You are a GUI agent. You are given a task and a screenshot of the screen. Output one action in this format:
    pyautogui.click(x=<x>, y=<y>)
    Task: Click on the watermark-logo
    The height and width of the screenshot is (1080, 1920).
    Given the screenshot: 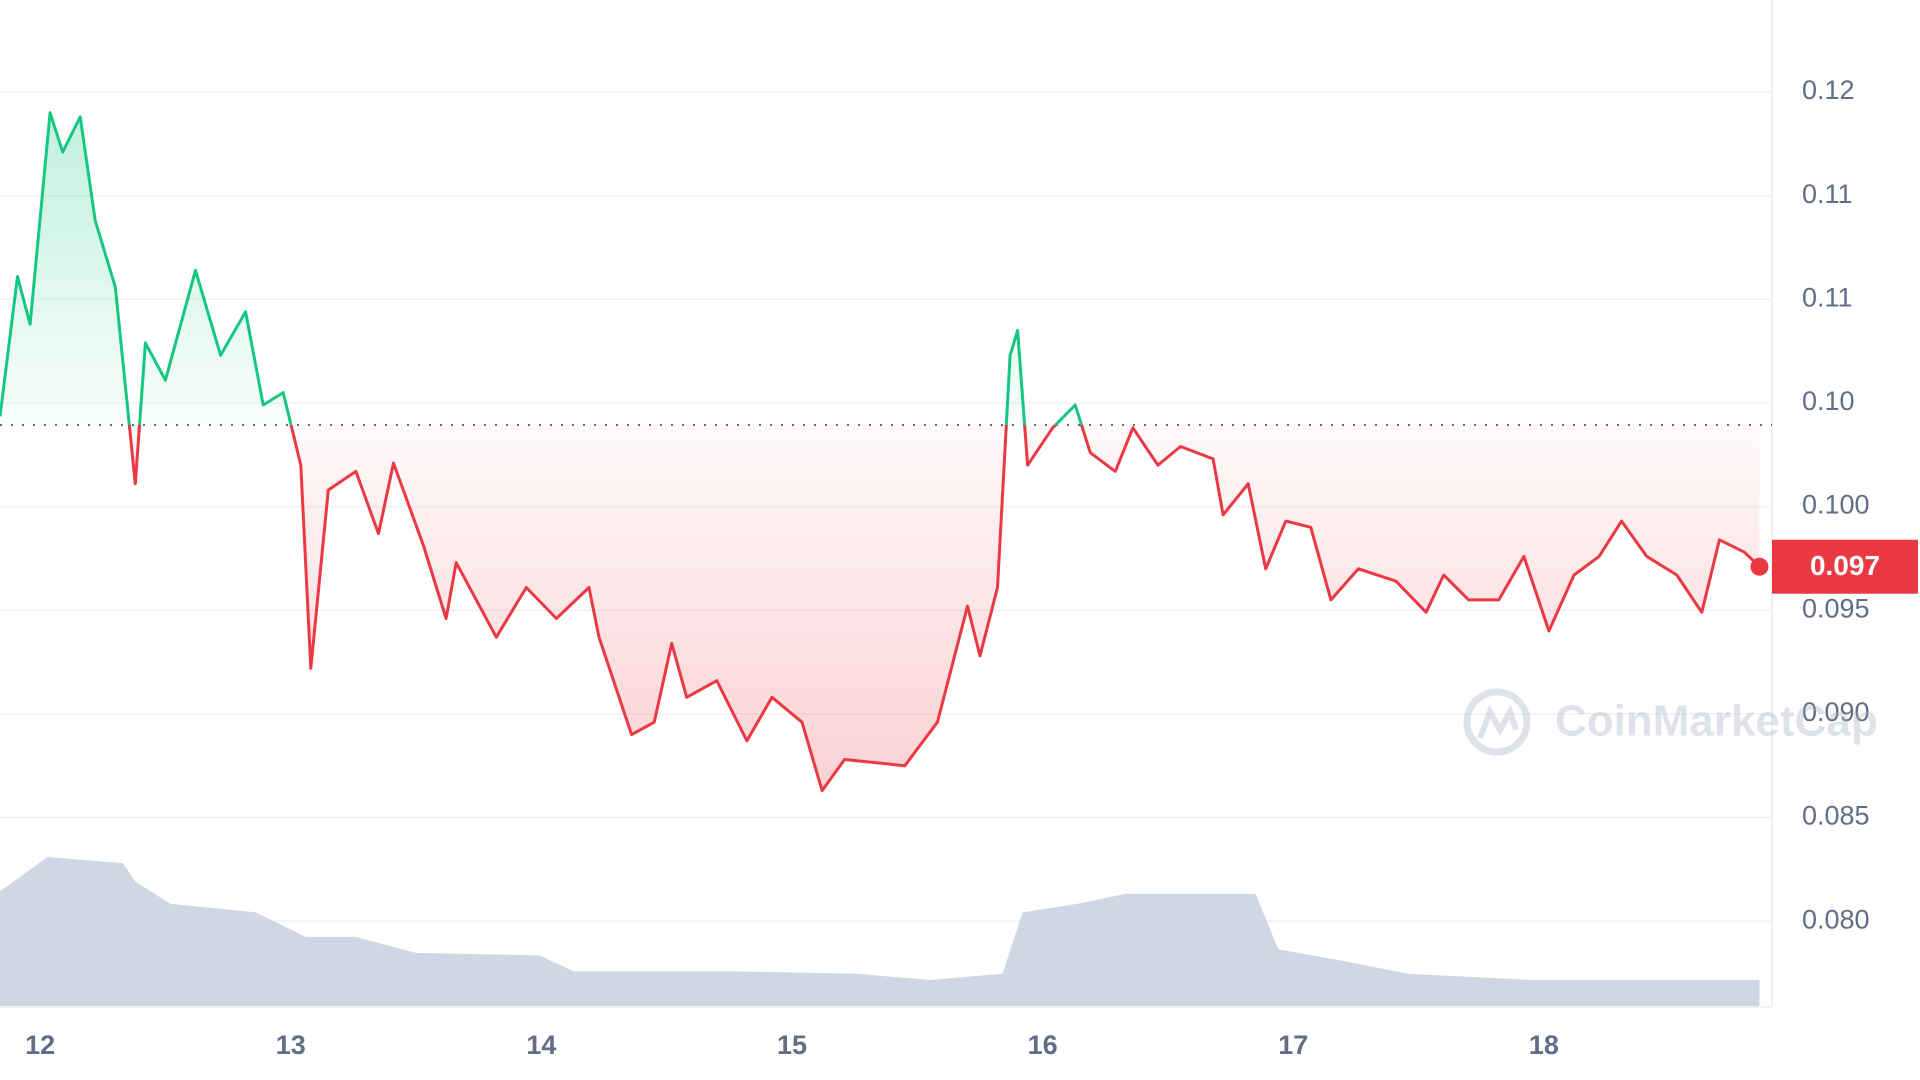 What is the action you would take?
    pyautogui.click(x=1497, y=722)
    